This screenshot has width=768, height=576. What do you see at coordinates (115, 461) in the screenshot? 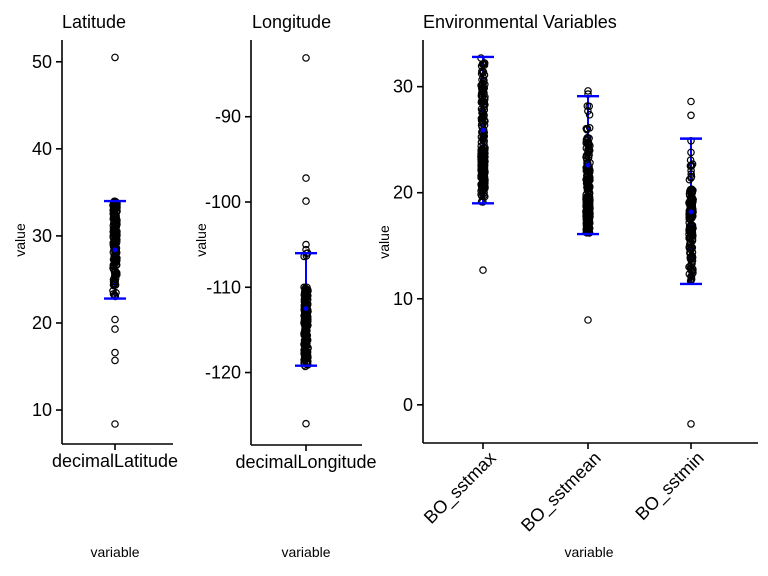
I see `category-label: decimalLatitude` at bounding box center [115, 461].